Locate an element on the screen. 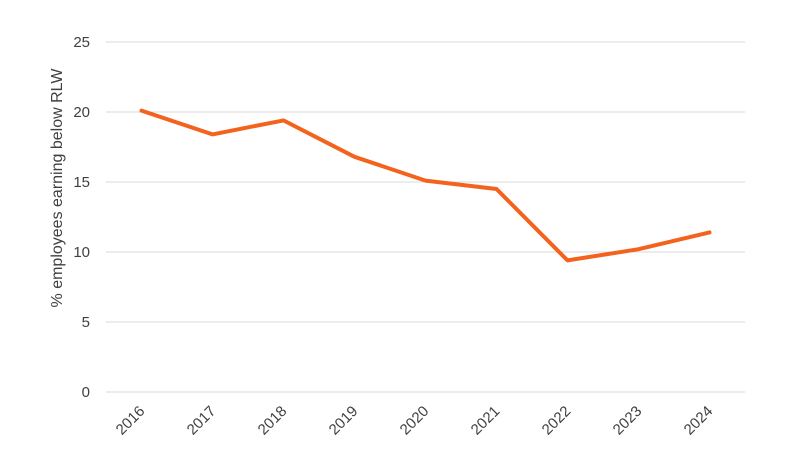  y-tick-label: 5 is located at coordinates (86, 322).